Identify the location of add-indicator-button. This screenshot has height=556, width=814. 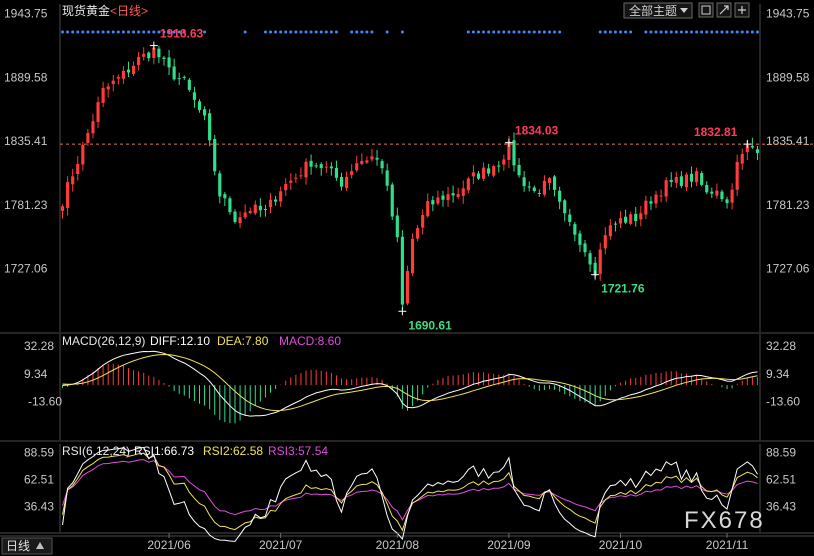
(742, 10).